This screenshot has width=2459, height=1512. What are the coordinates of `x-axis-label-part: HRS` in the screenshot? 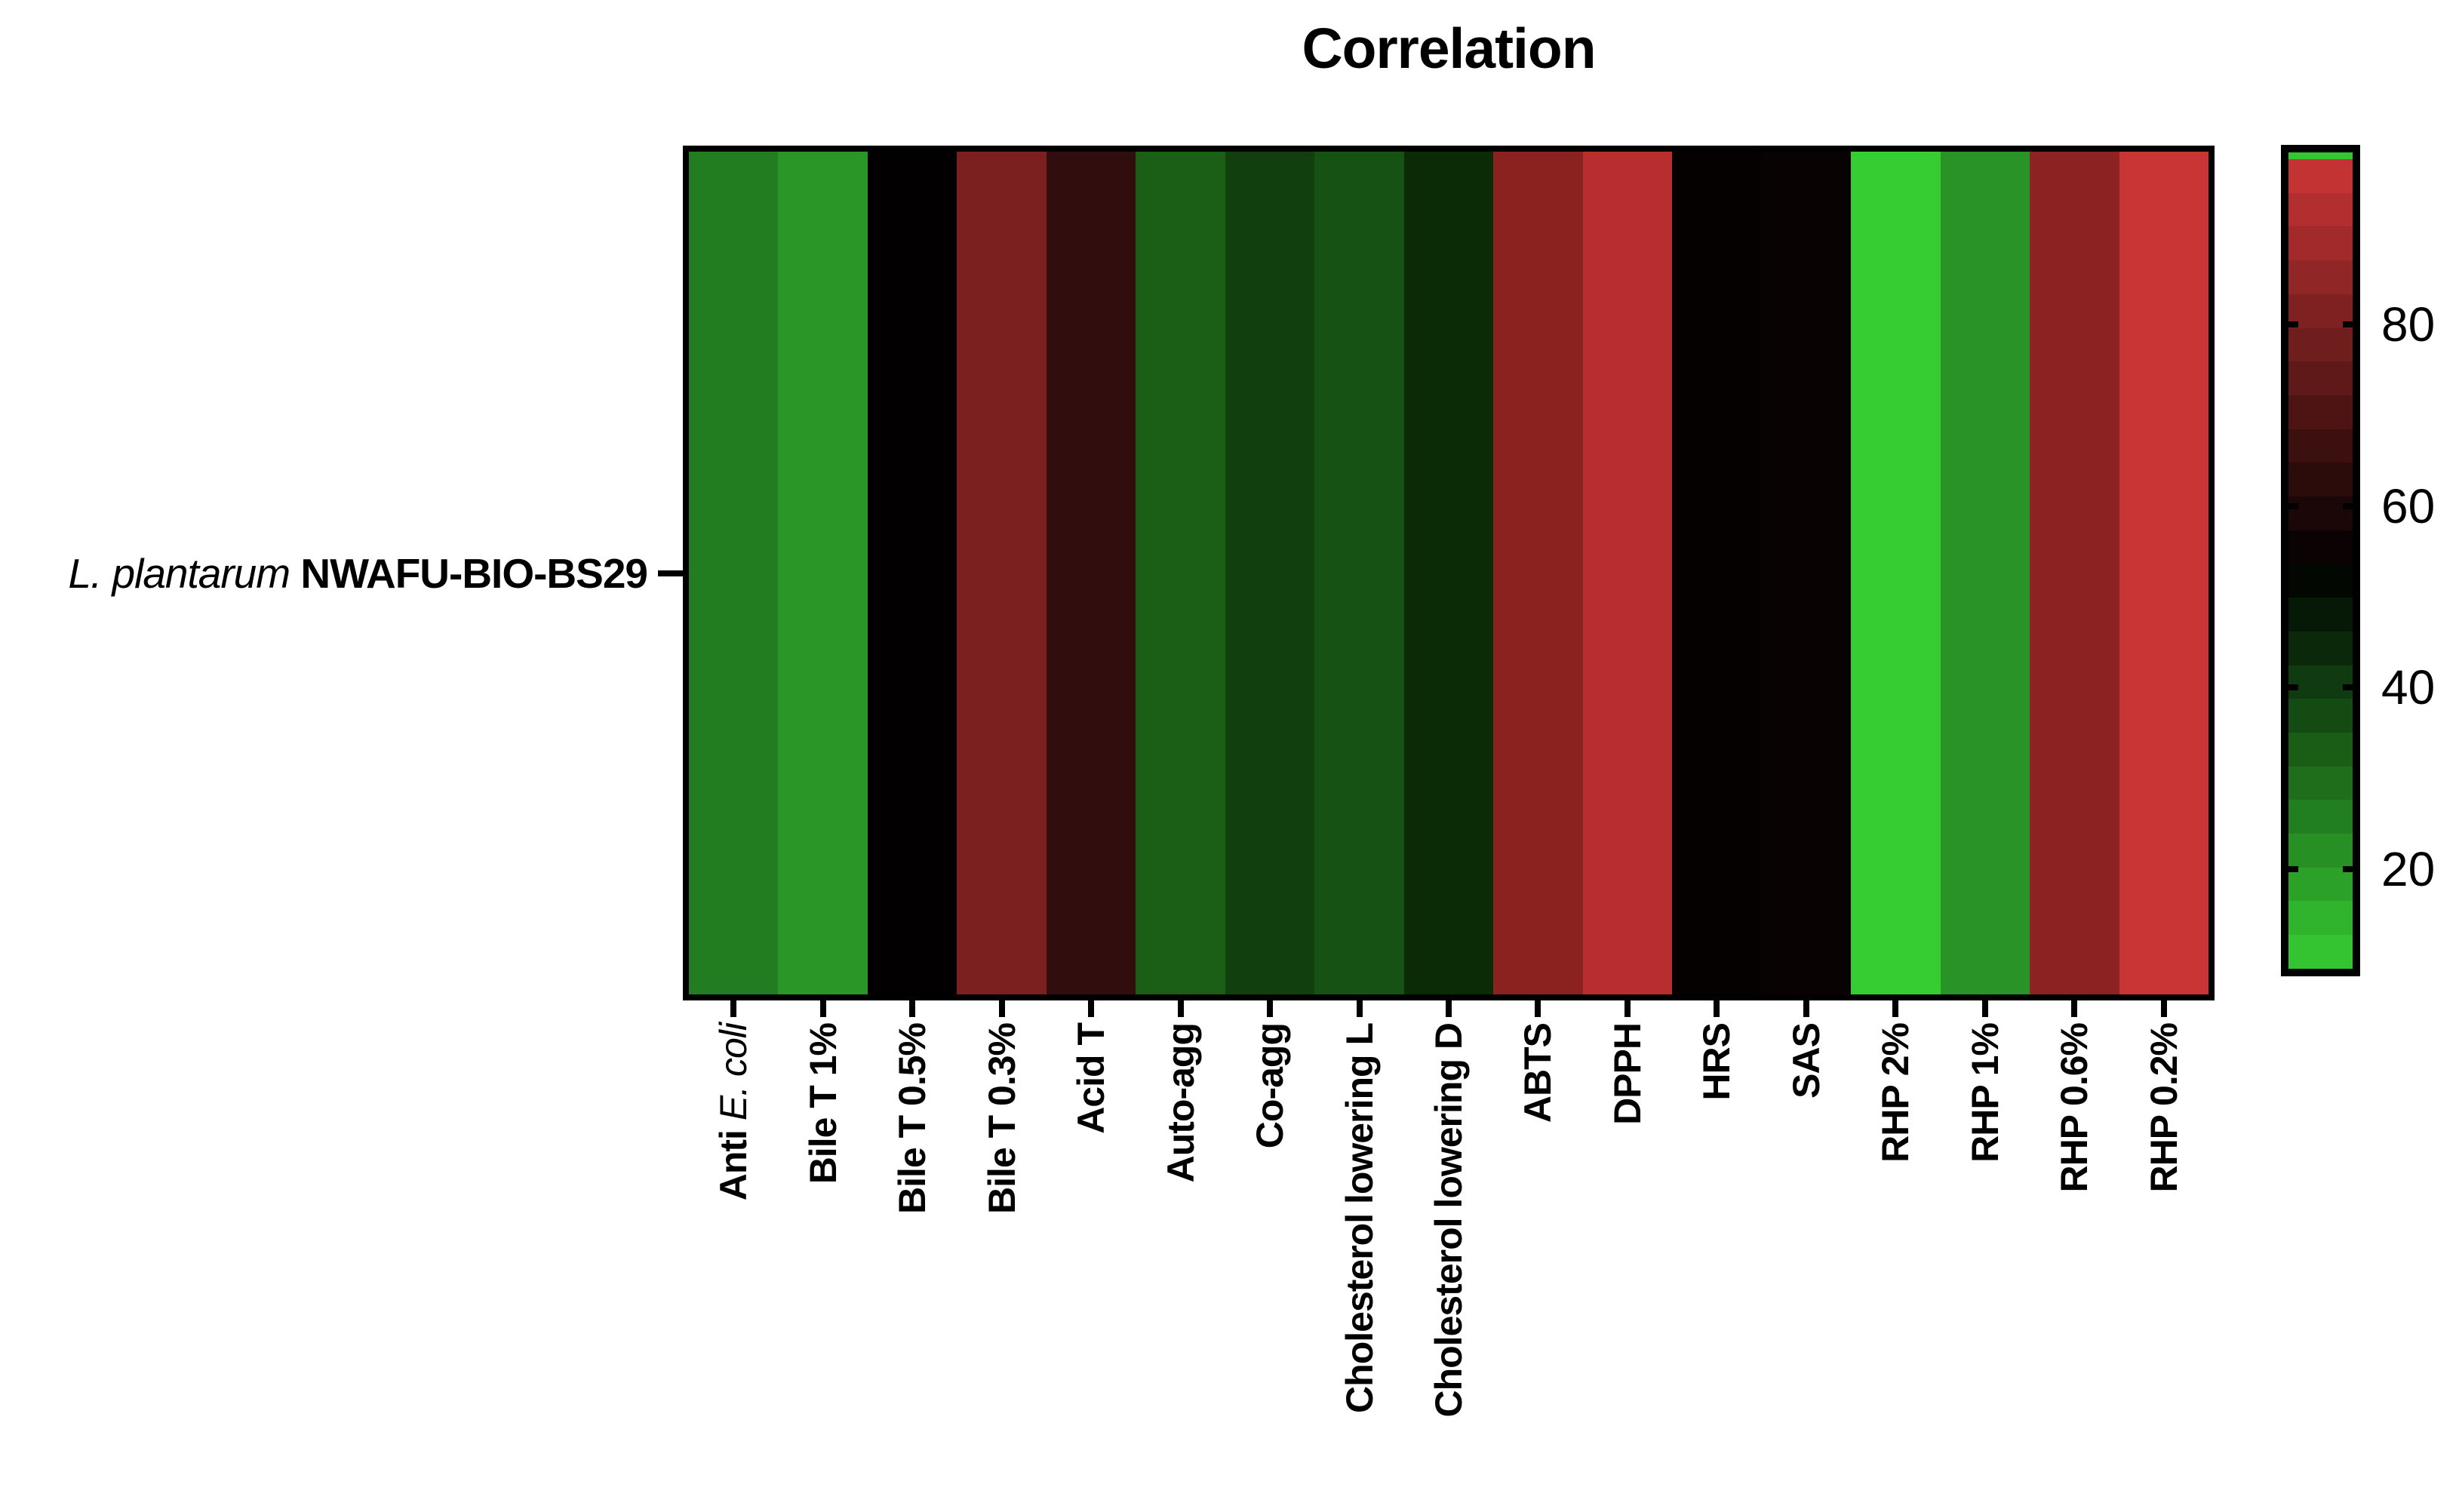 It's located at (1716, 1062).